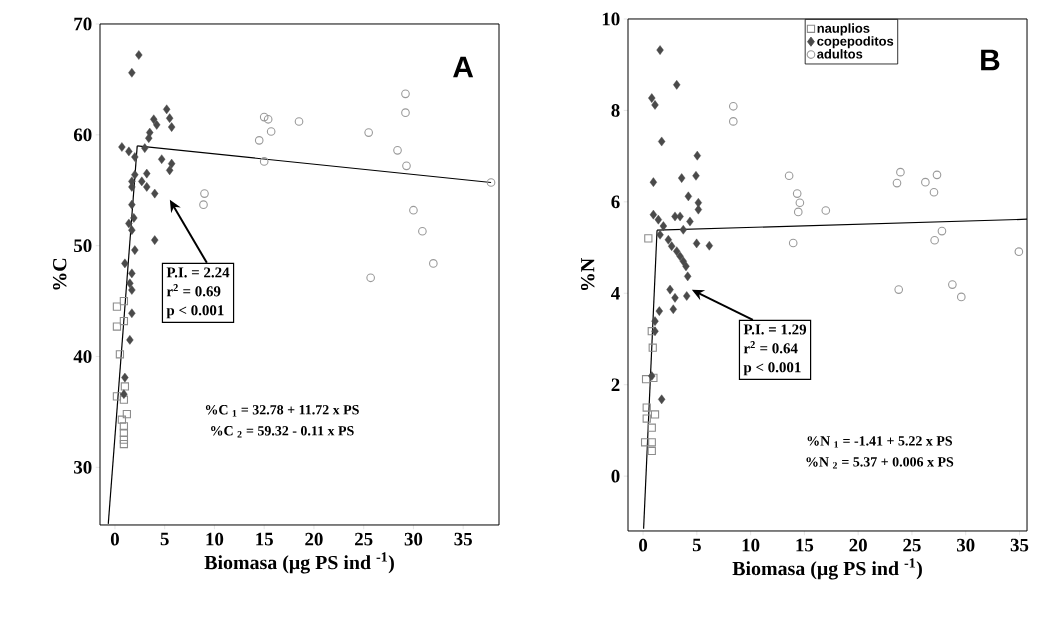 This screenshot has width=1042, height=620. What do you see at coordinates (83, 467) in the screenshot?
I see `y-tick-label: 30` at bounding box center [83, 467].